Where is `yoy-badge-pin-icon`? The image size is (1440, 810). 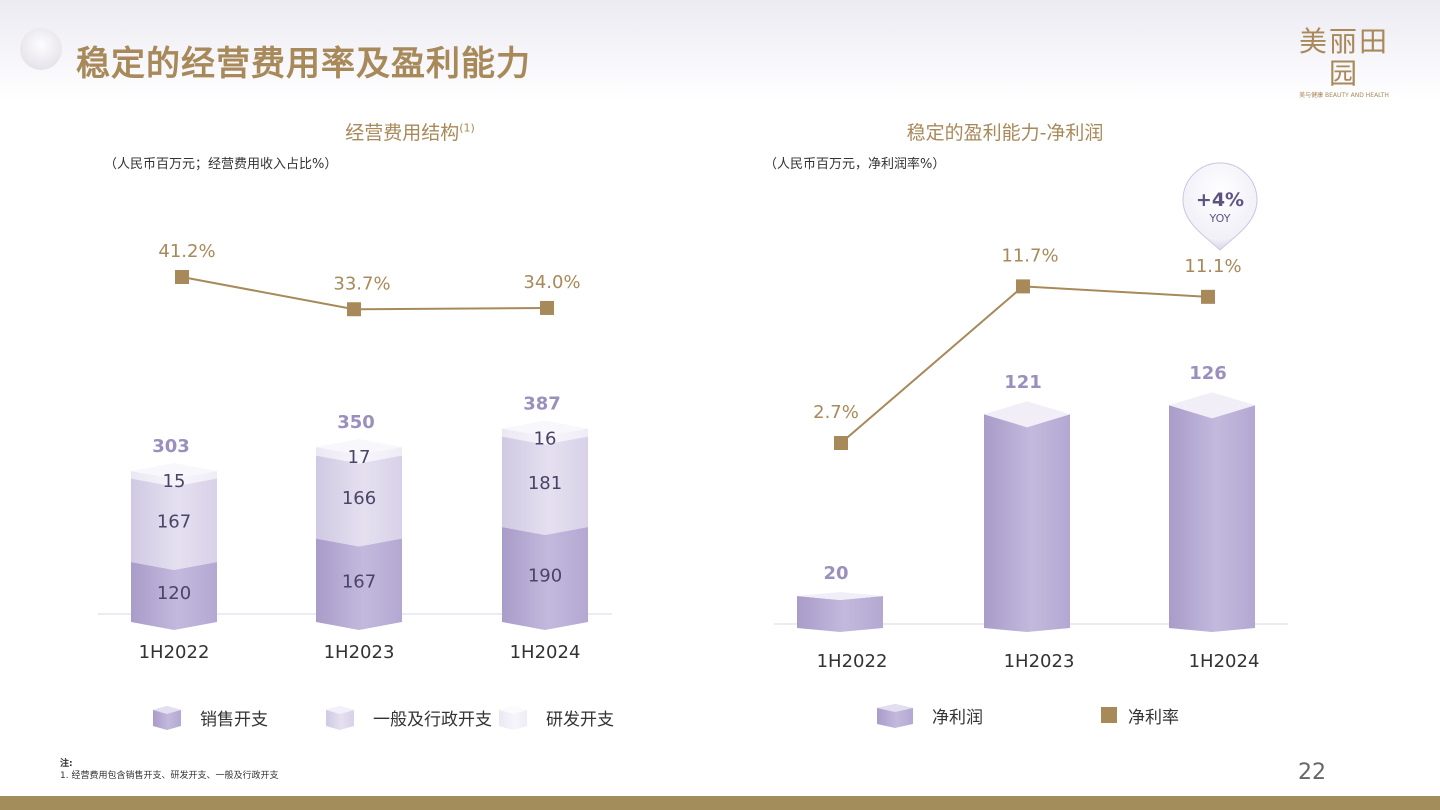 yoy-badge-pin-icon is located at coordinates (1220, 206).